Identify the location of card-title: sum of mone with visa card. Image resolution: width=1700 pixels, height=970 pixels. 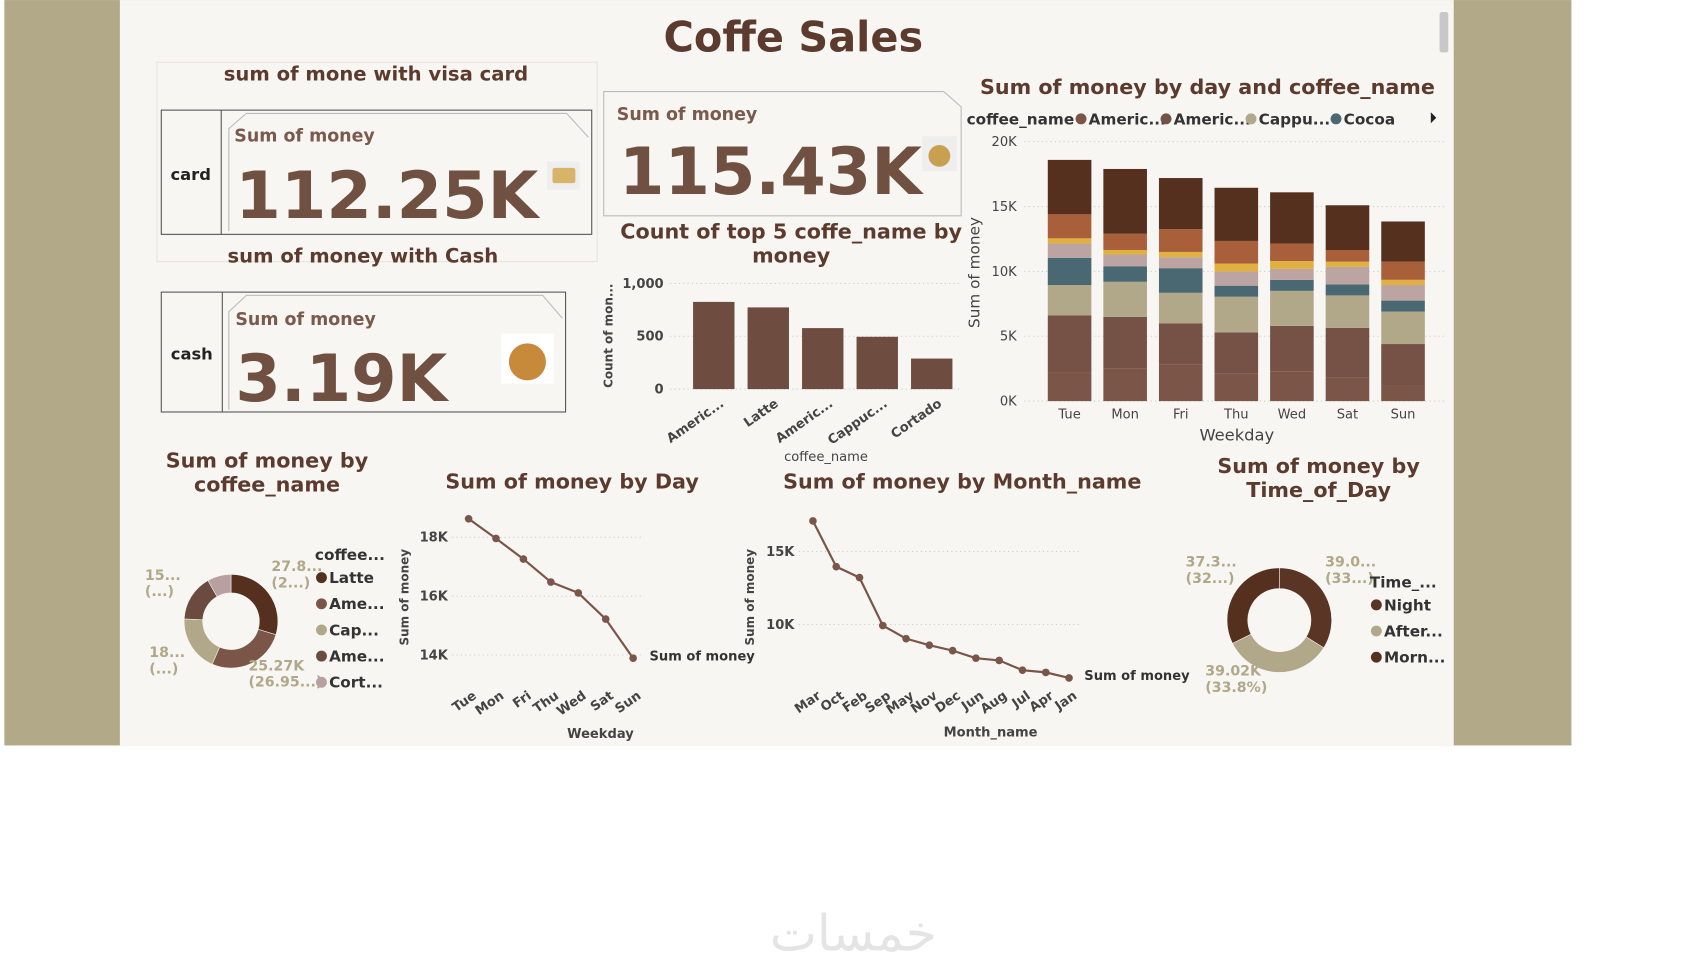
(376, 74).